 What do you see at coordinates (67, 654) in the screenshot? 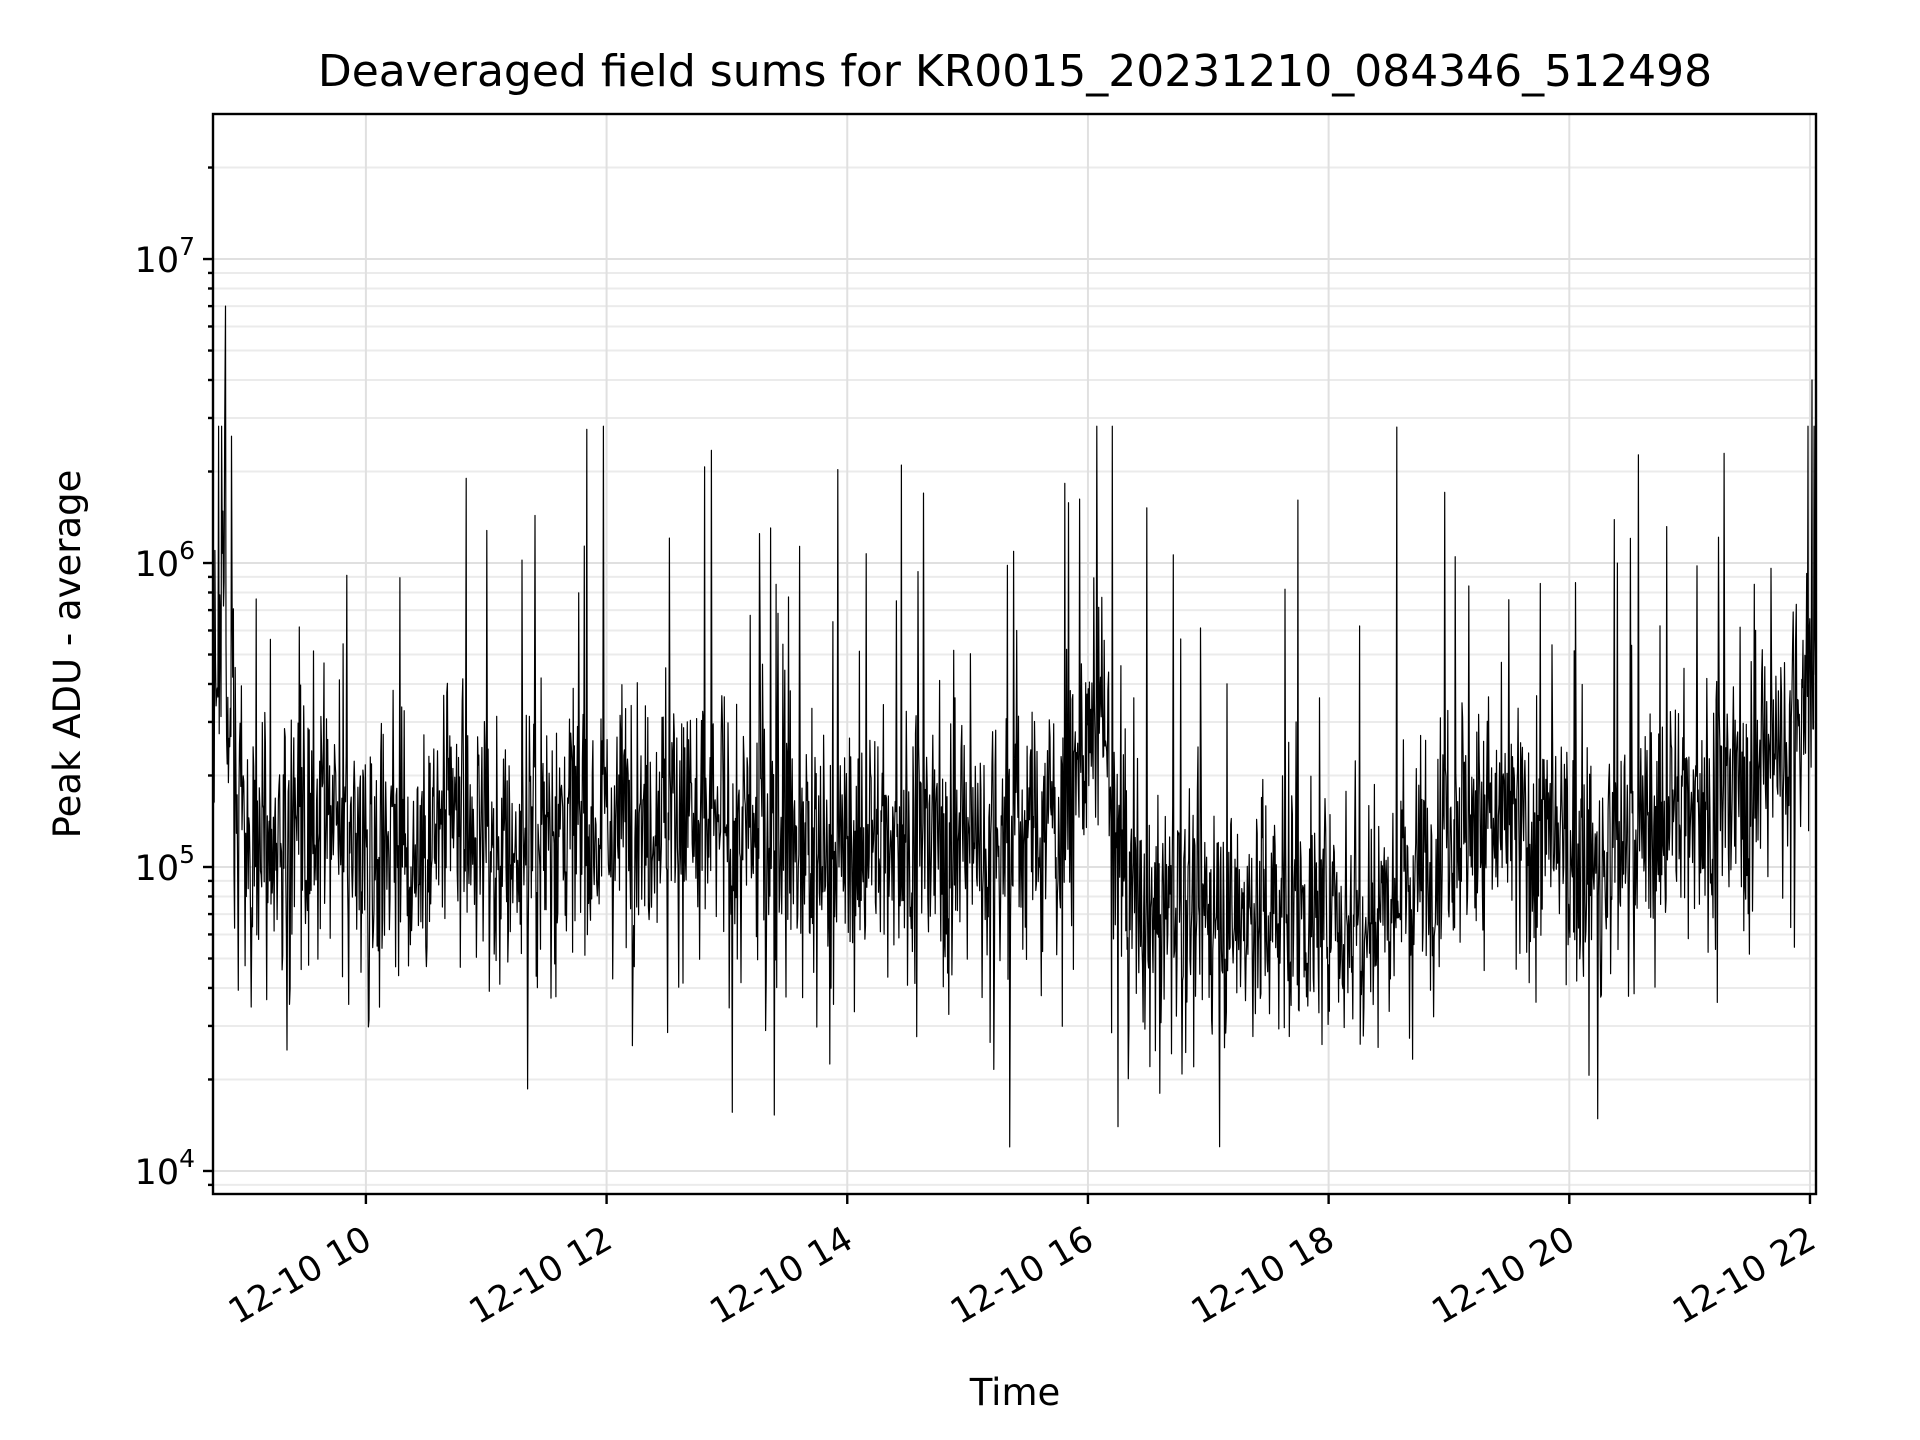
I see `y-axis-label: Peak ADU - average` at bounding box center [67, 654].